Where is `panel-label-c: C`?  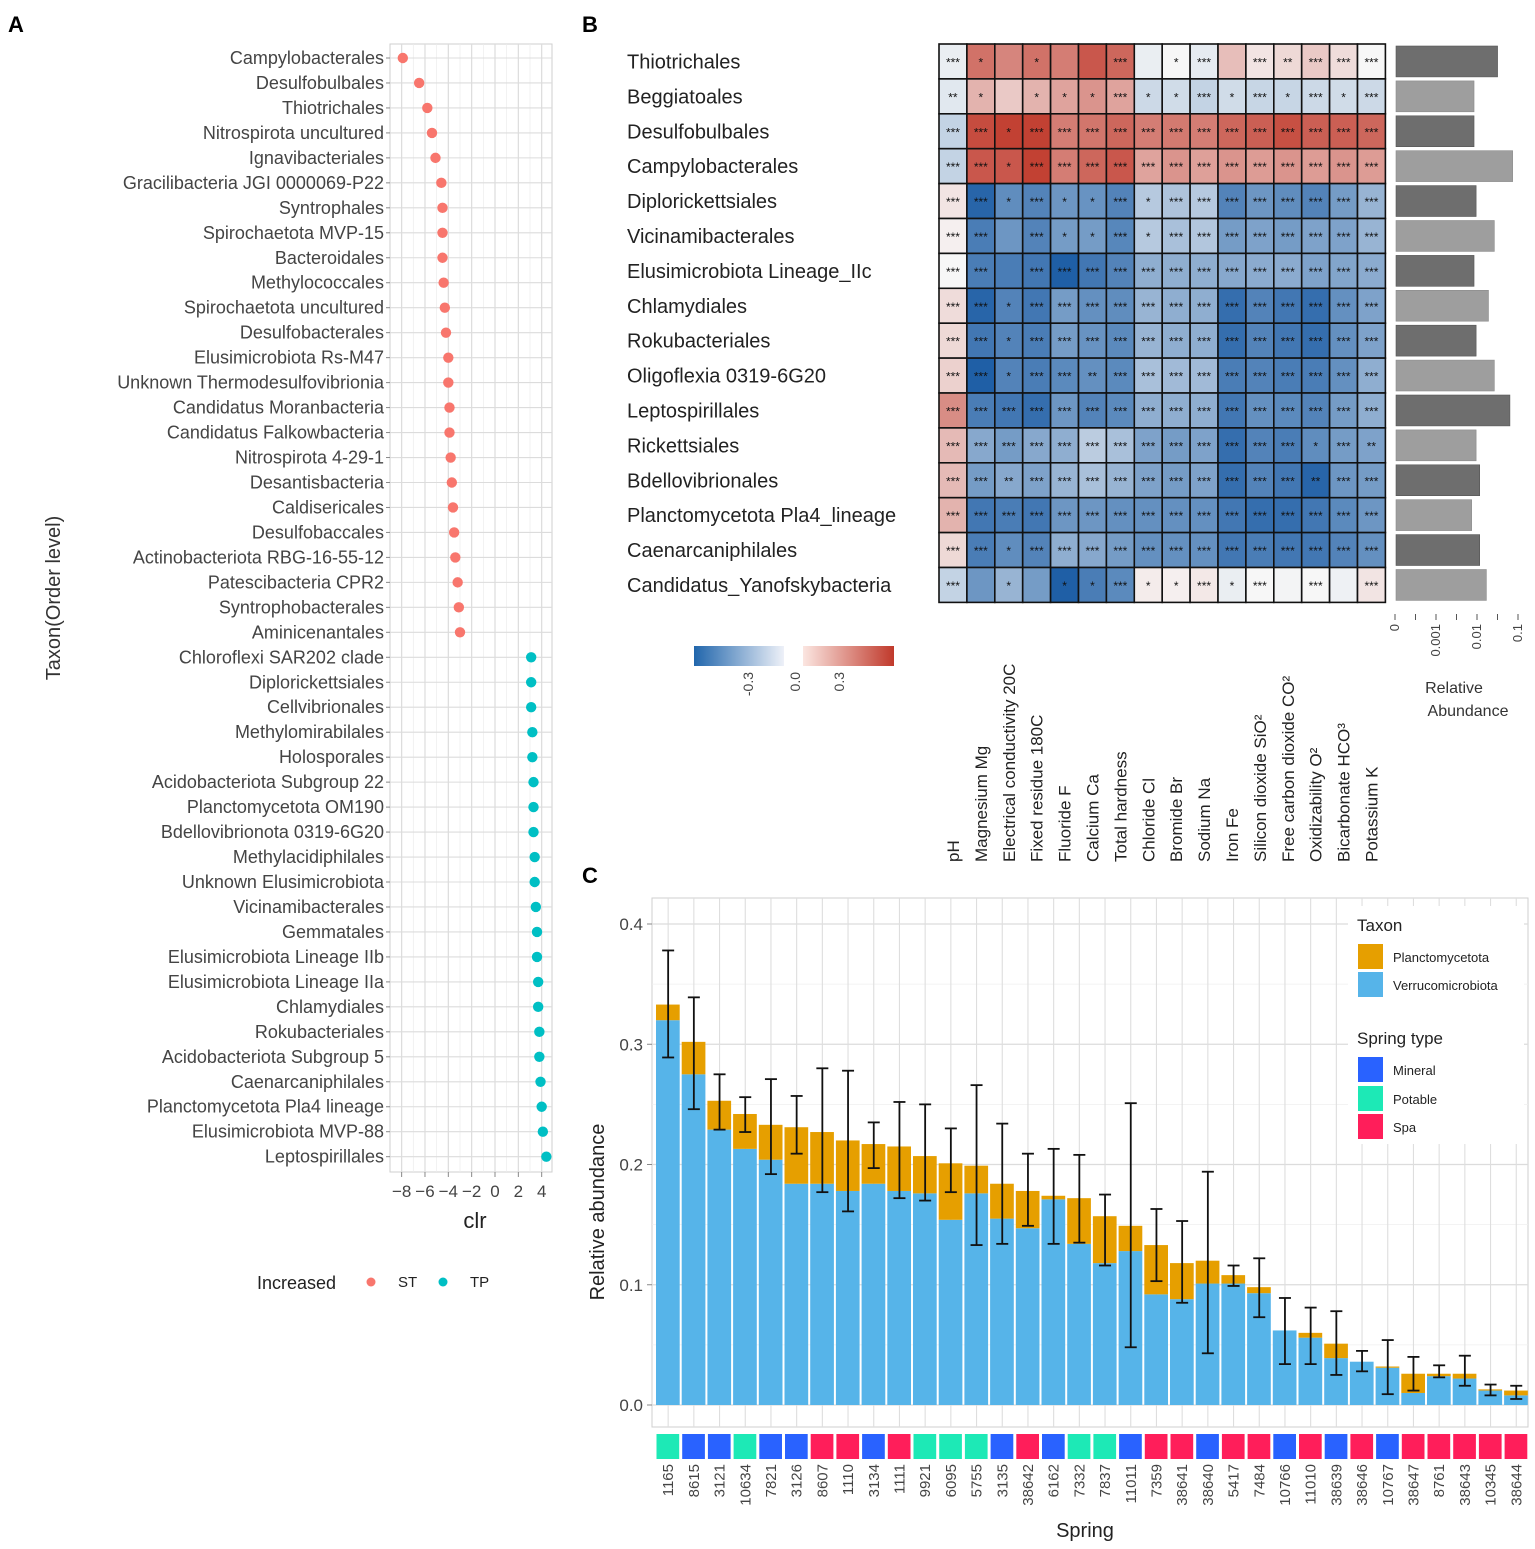 panel-label-c: C is located at coordinates (590, 875).